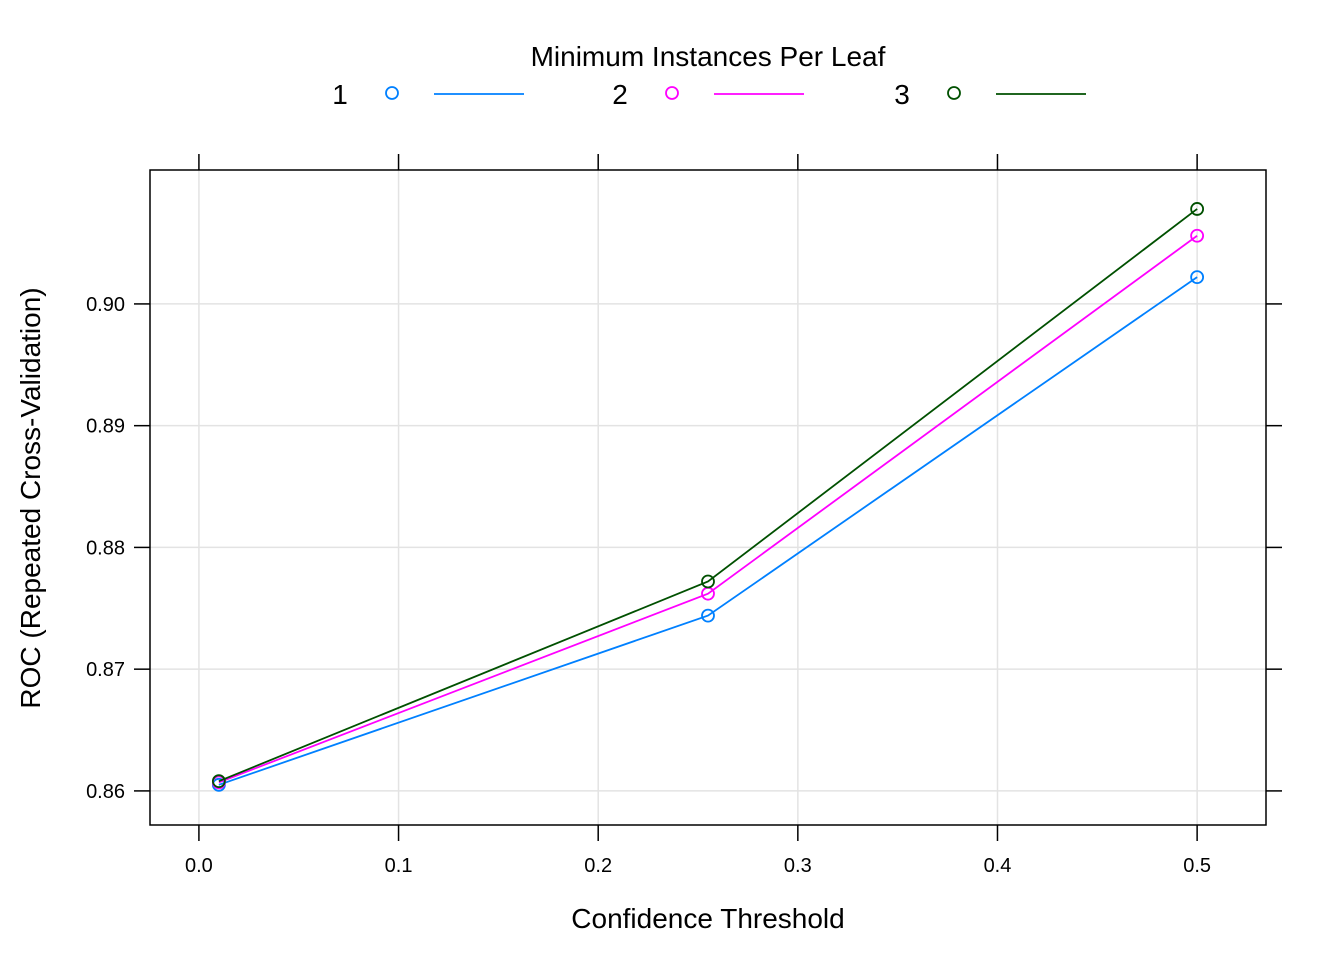 Image resolution: width=1344 pixels, height=960 pixels. I want to click on y-tick-label: 0.88, so click(105, 548).